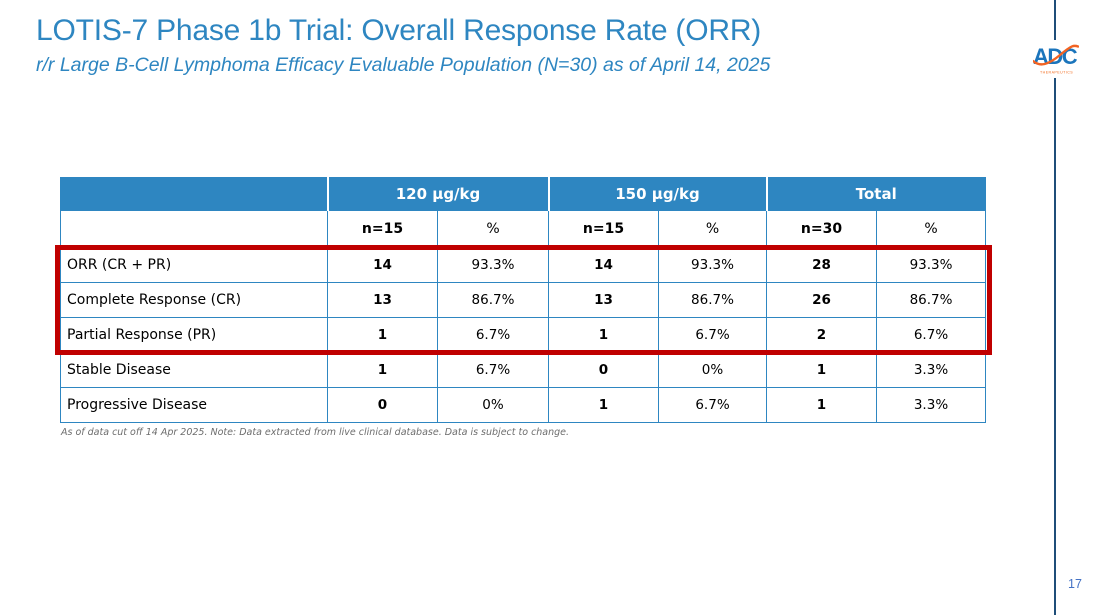  What do you see at coordinates (437, 194) in the screenshot?
I see `column-group-120ugkg: 120 μg/kg` at bounding box center [437, 194].